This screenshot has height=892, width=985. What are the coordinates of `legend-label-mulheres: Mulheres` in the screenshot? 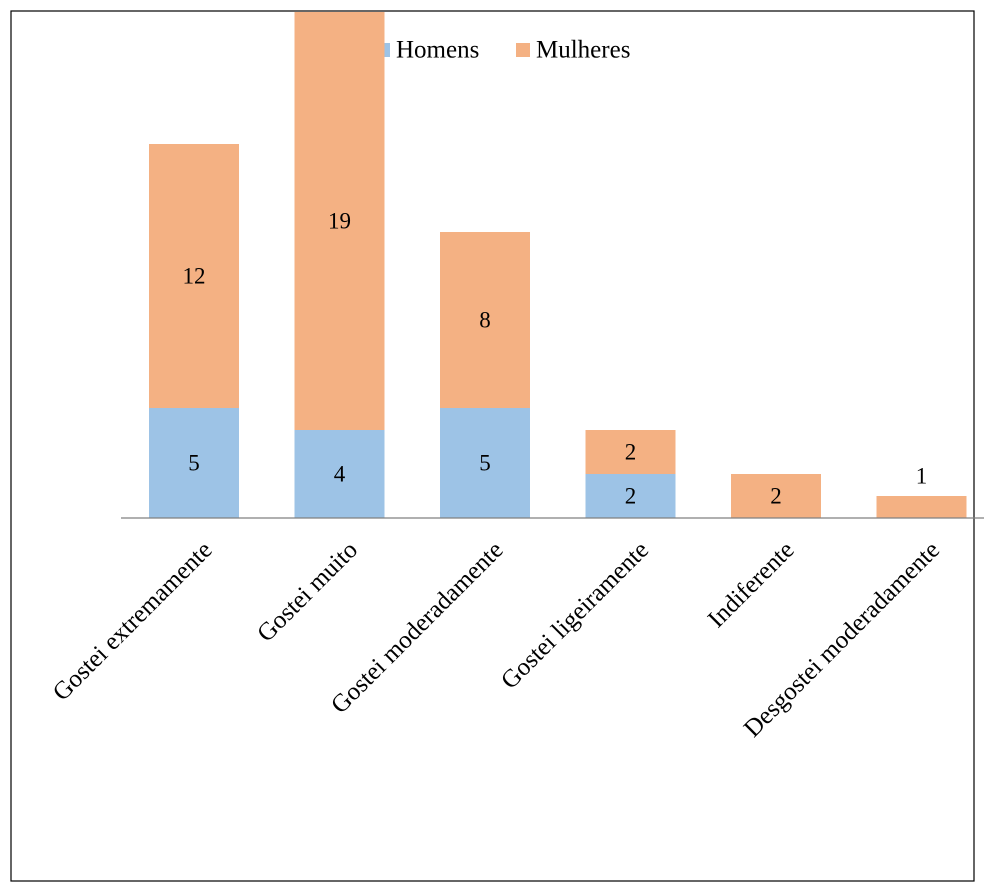 It's located at (583, 50).